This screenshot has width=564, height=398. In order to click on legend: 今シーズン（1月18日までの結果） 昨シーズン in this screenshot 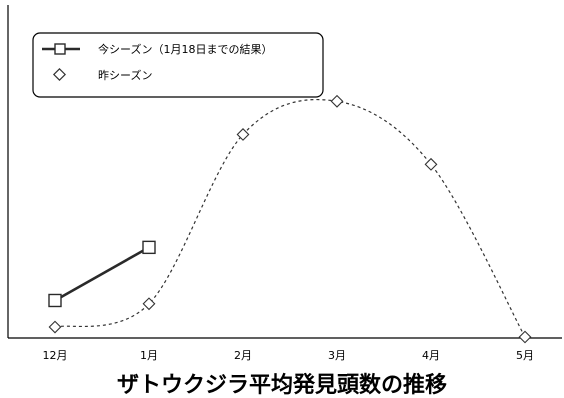, I will do `click(178, 65)`.